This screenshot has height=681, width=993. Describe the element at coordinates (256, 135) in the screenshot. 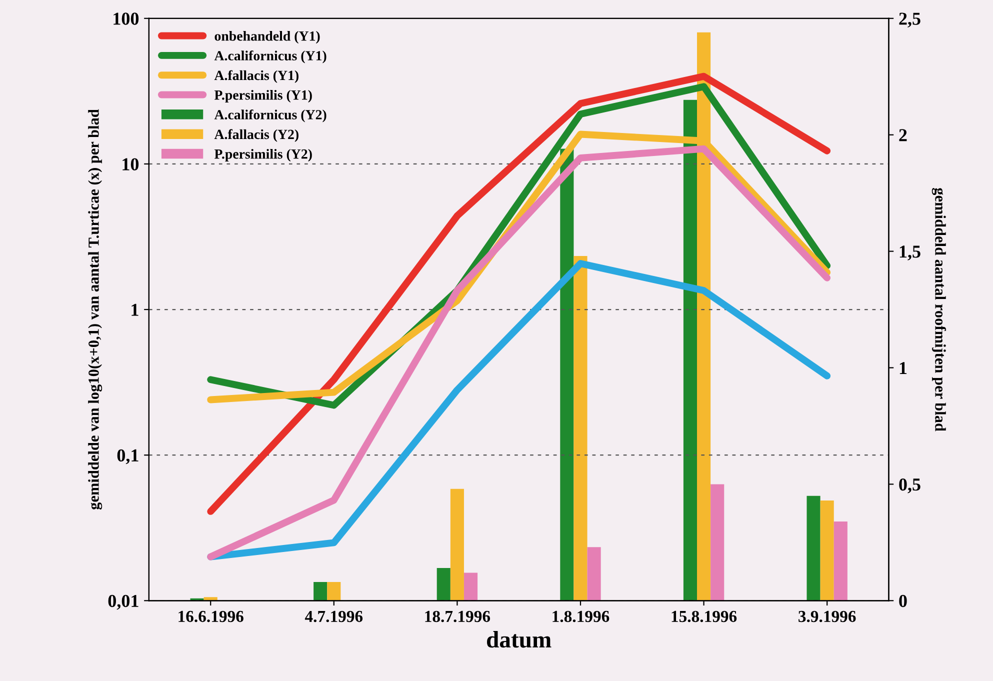

I see `legend-label: A.fallacis (Y2)` at that location.